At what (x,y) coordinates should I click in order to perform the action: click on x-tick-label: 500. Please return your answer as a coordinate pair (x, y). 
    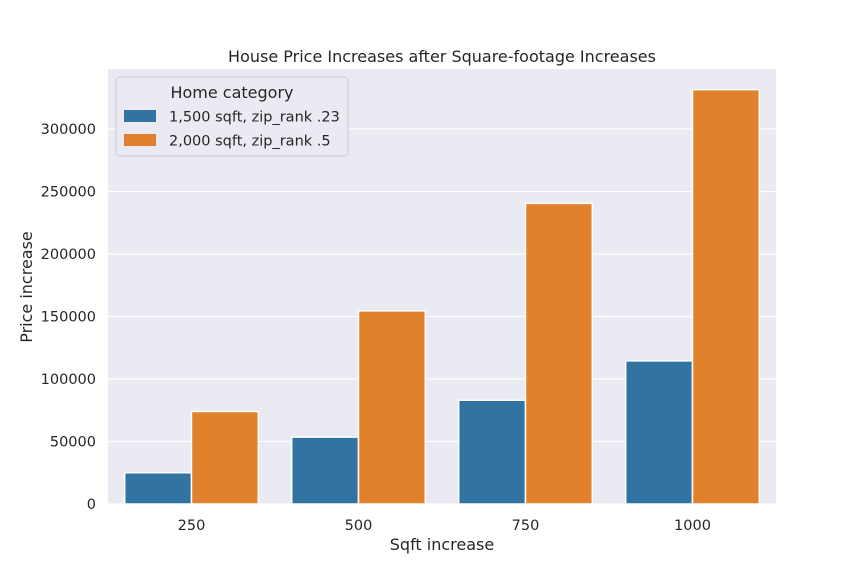
    Looking at the image, I should click on (359, 526).